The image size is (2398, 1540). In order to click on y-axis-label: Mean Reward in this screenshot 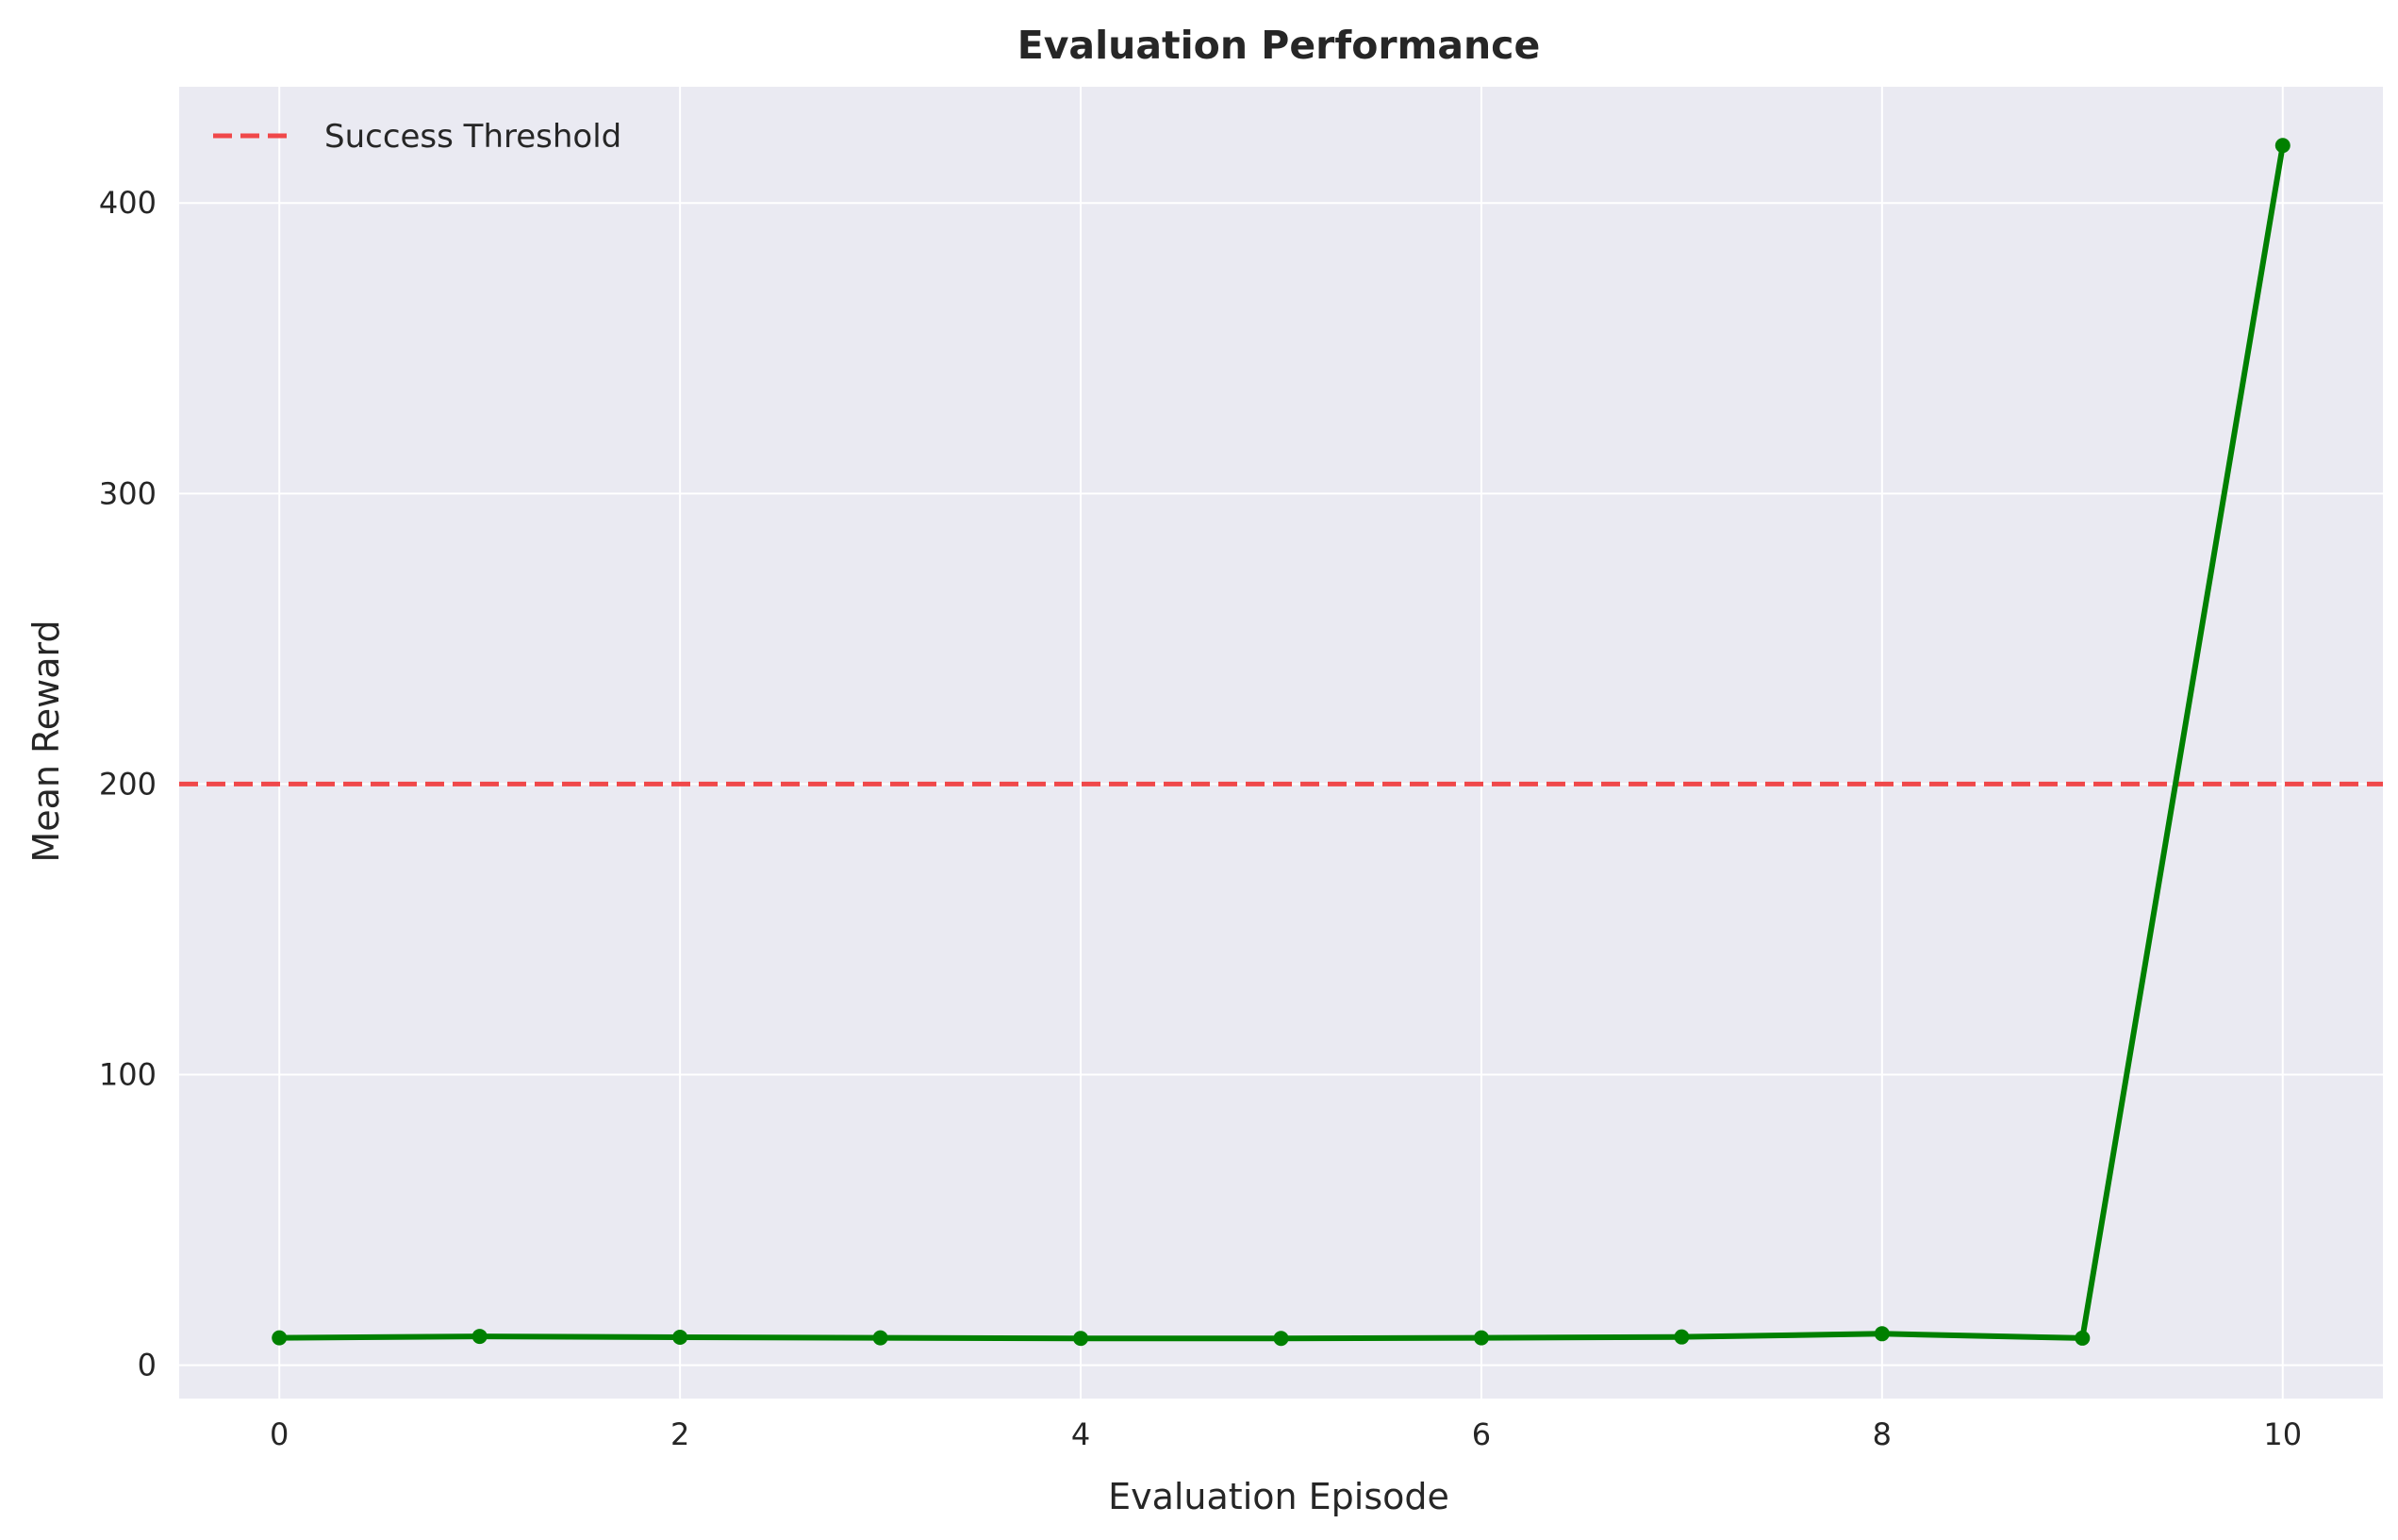, I will do `click(46, 741)`.